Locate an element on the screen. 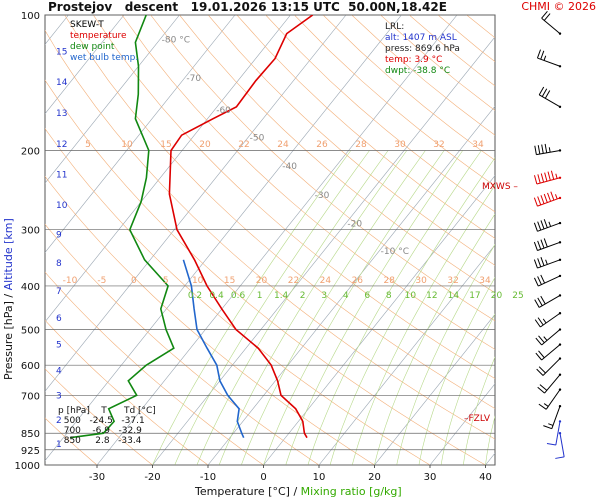 This screenshot has width=600, height=500. mixing-ratio-label-top: 15 is located at coordinates (165, 145).